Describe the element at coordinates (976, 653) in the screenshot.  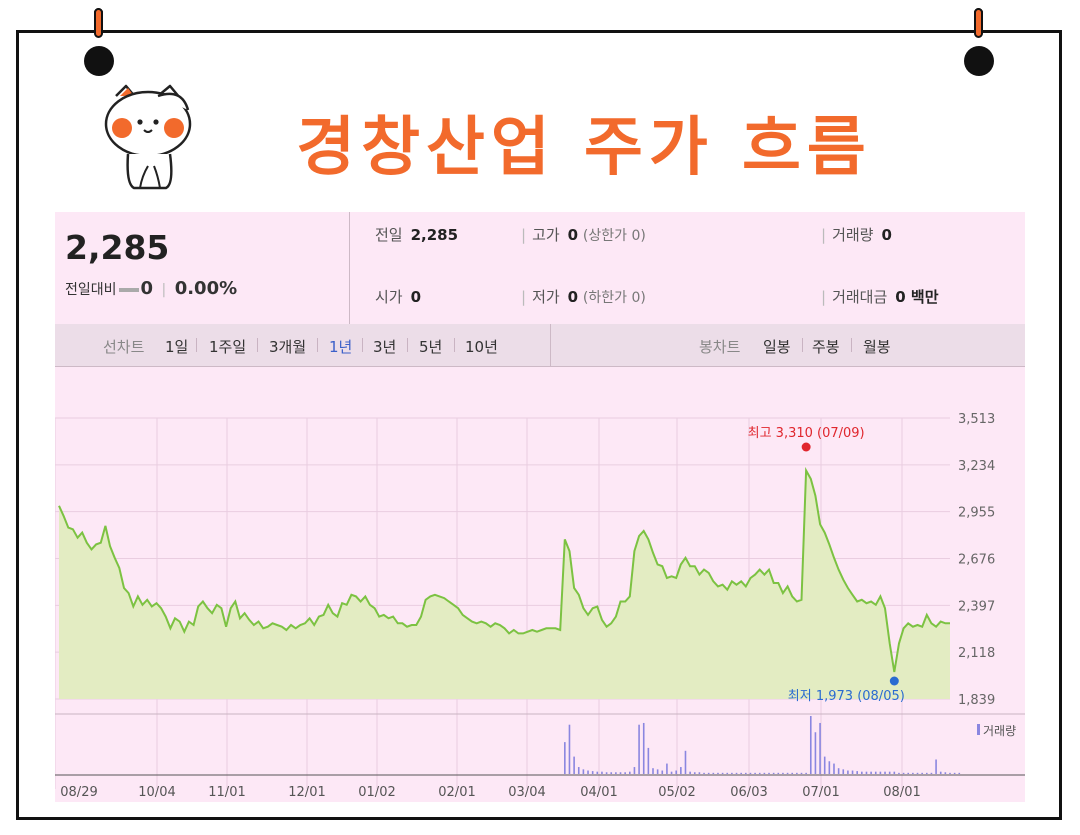
I see `y-tick-label: 2,118` at that location.